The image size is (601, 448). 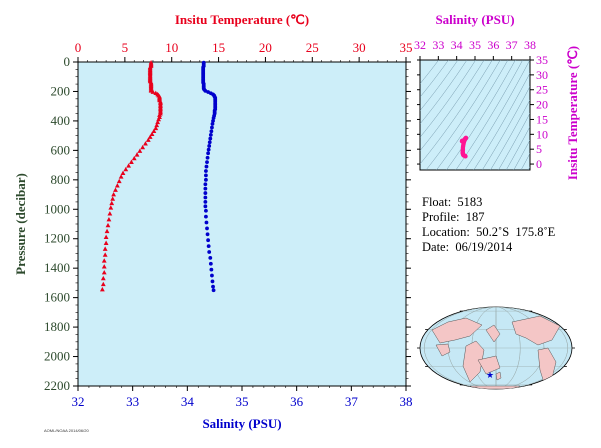 What do you see at coordinates (61, 90) in the screenshot?
I see `pressure-tick-label: 200` at bounding box center [61, 90].